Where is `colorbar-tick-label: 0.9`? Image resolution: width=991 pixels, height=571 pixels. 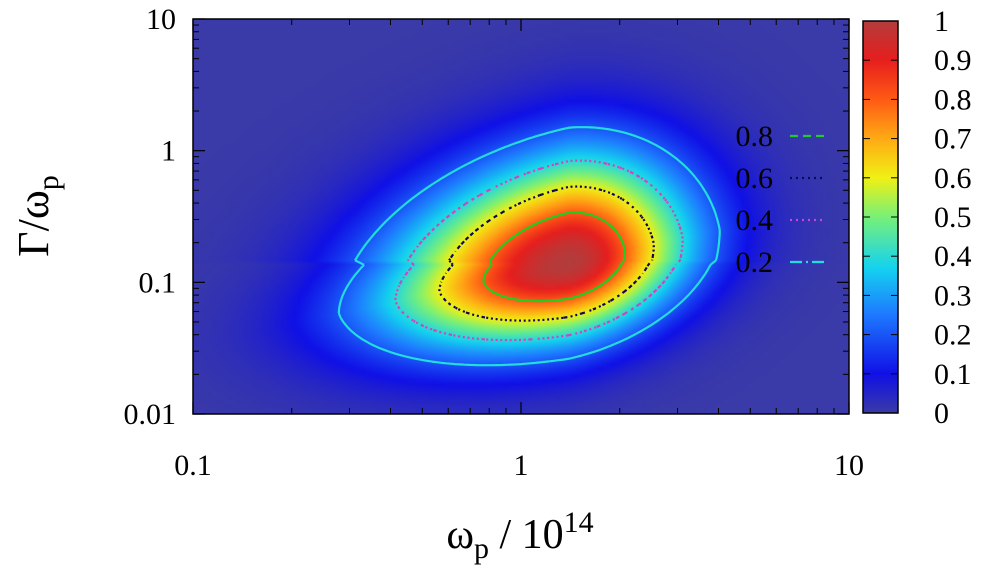 colorbar-tick-label: 0.9 is located at coordinates (953, 60).